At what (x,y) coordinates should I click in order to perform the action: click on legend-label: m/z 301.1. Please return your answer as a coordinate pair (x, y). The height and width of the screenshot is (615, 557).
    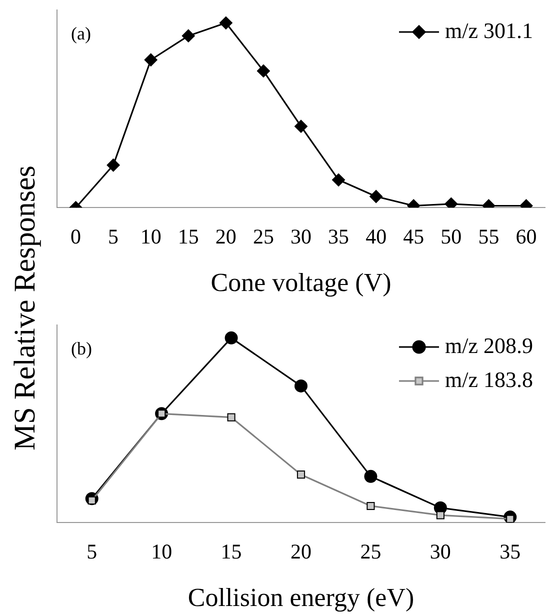
    Looking at the image, I should click on (489, 30).